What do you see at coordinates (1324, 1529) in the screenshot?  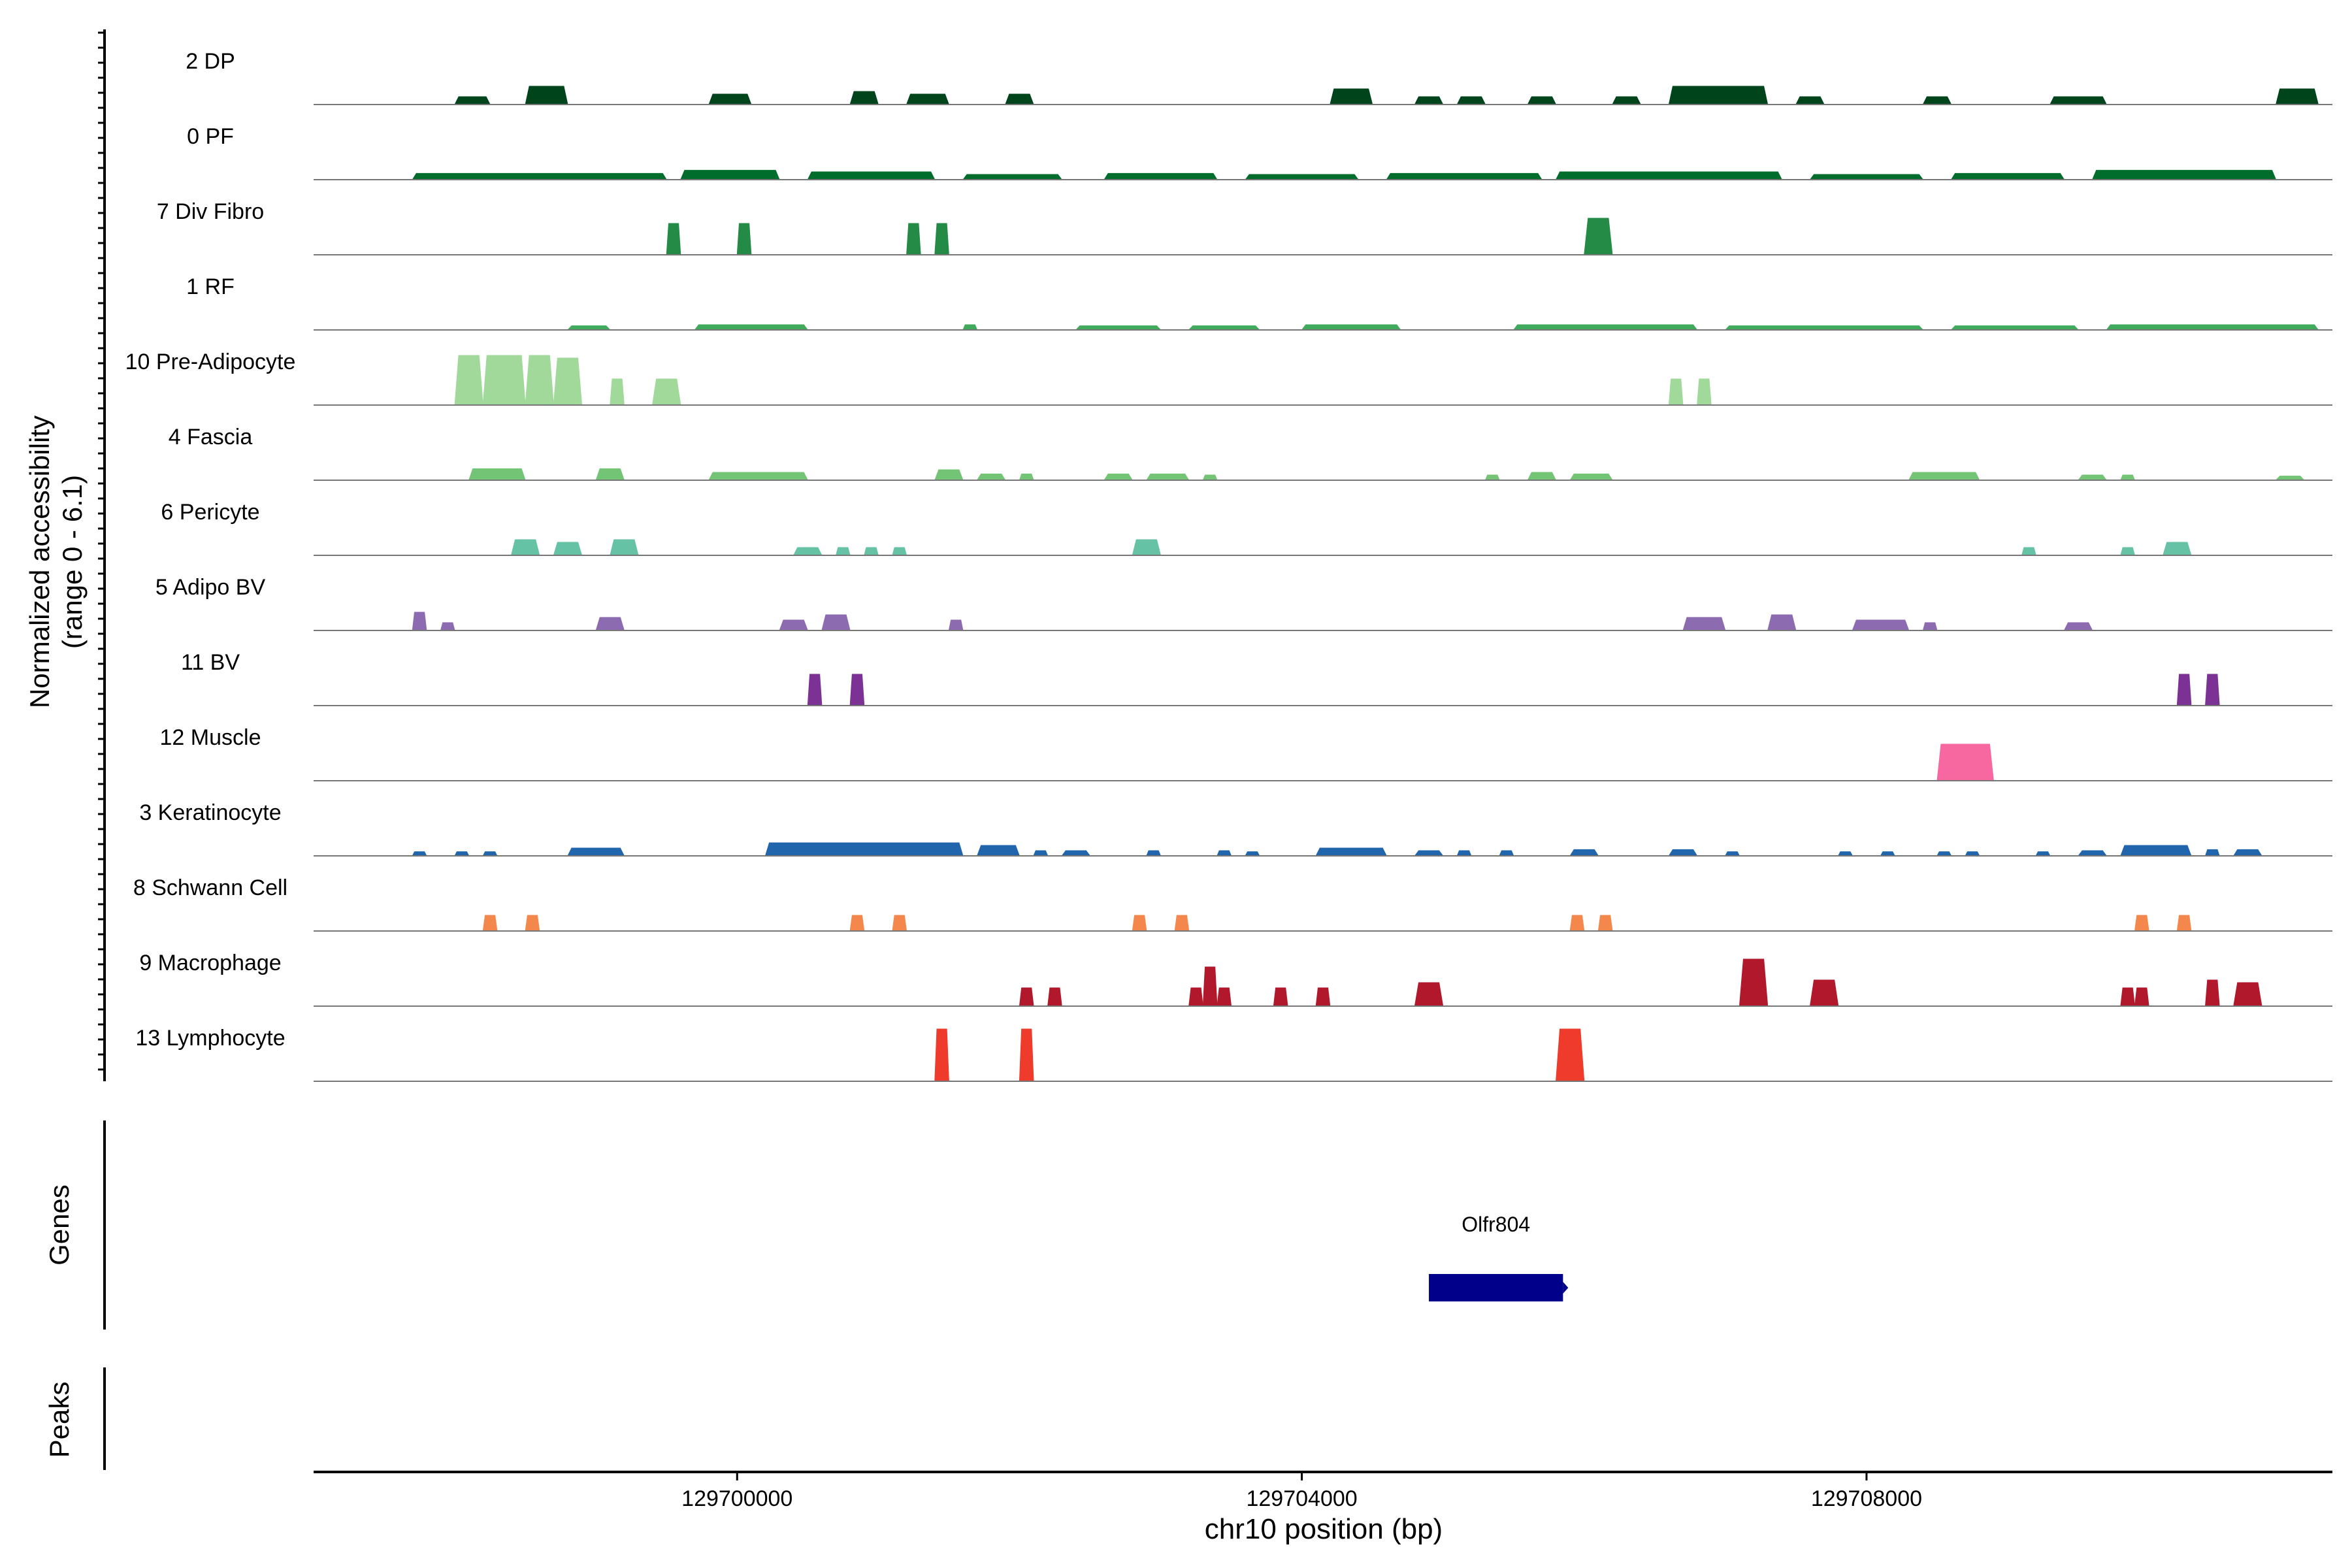 I see `x-axis-label: chr10 position (bp)` at bounding box center [1324, 1529].